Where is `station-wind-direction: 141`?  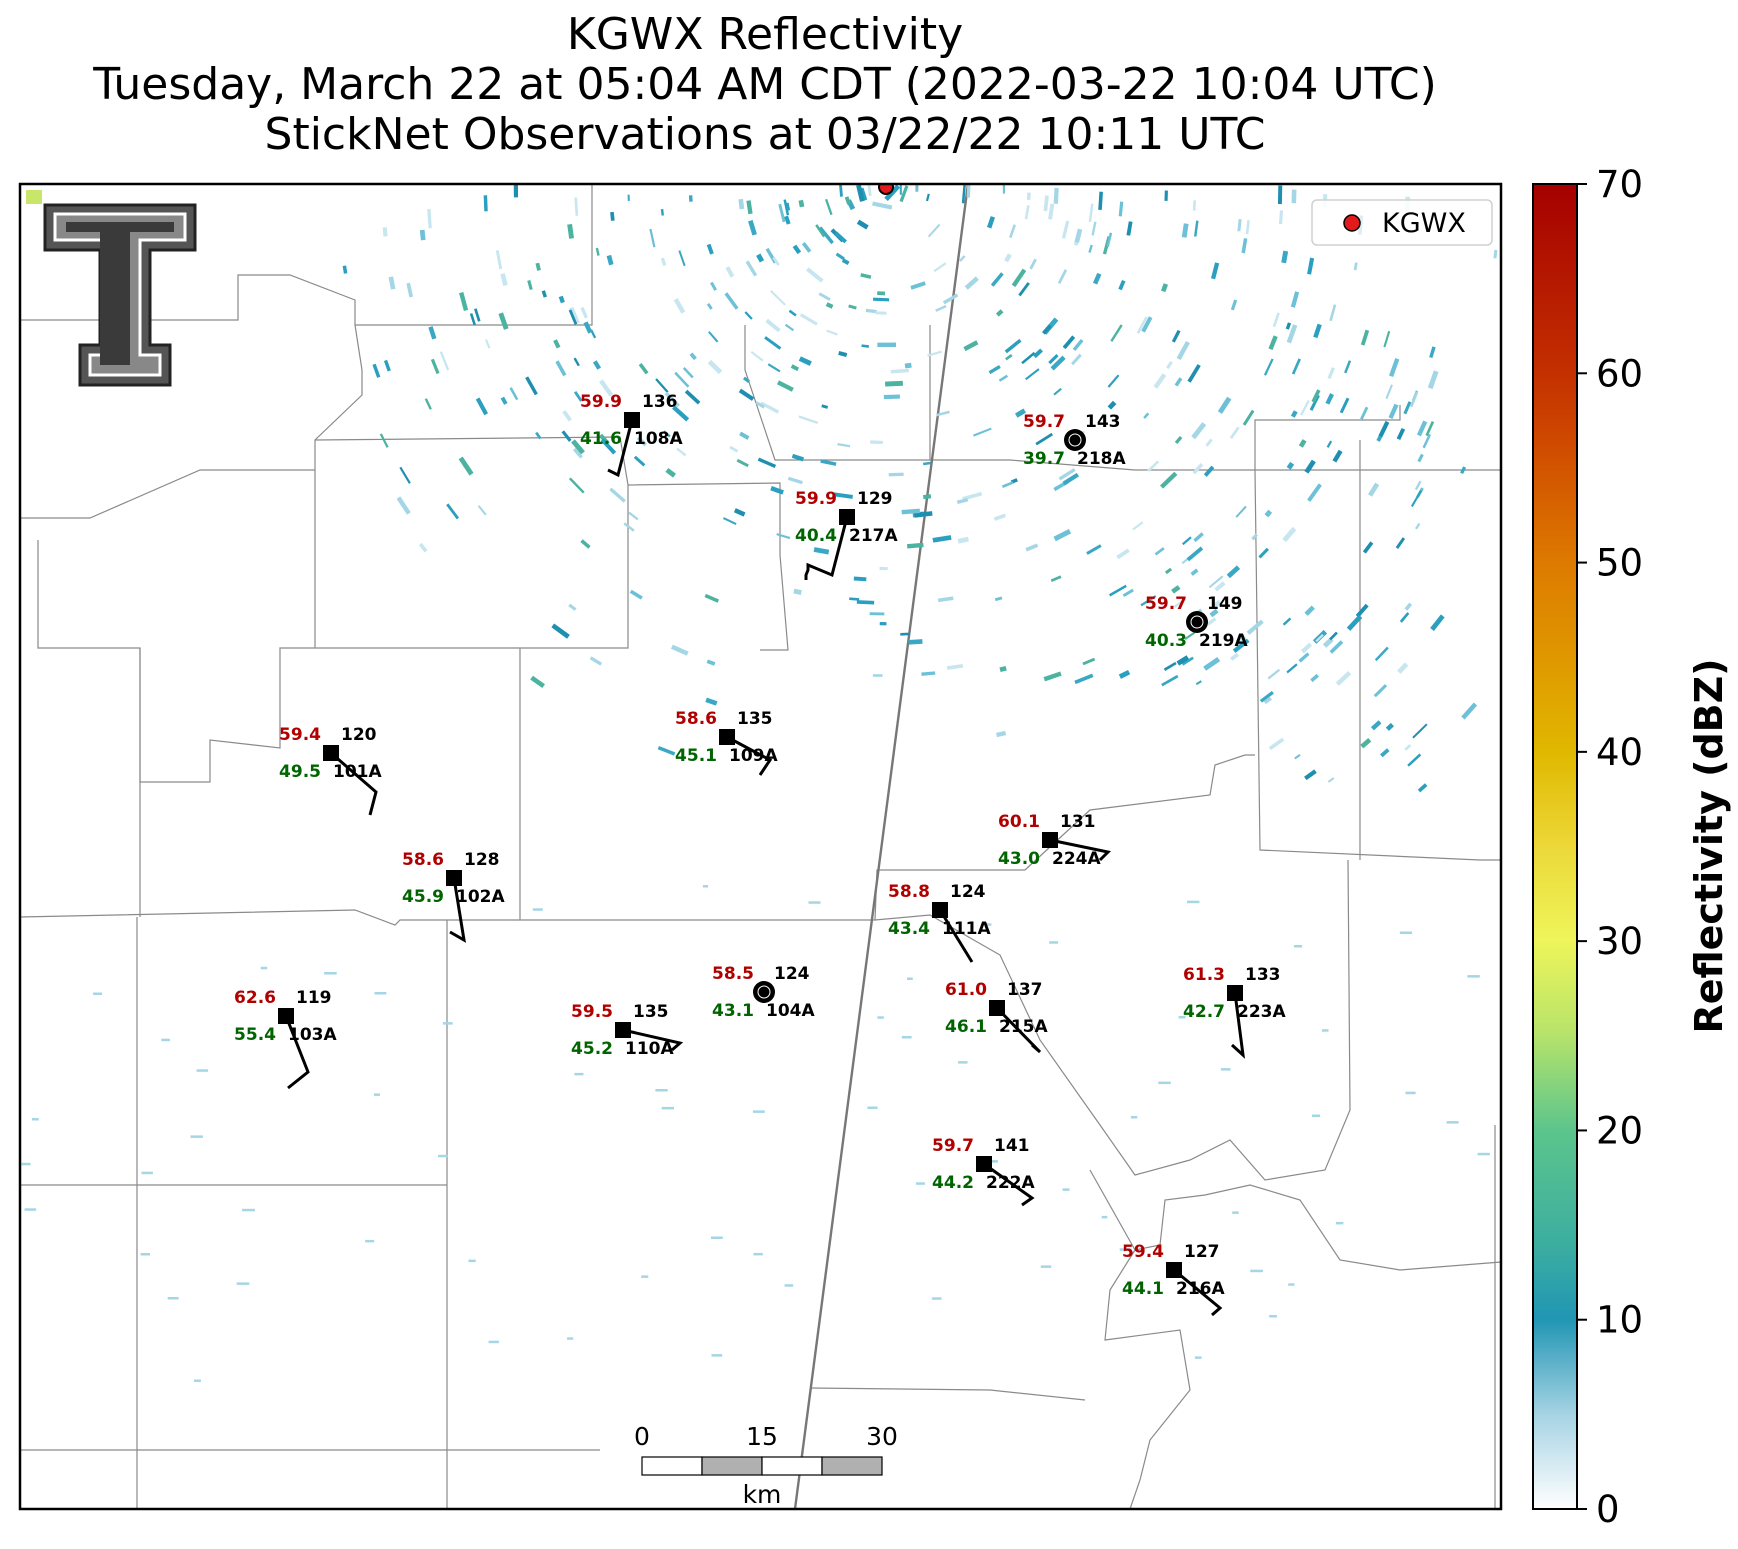
station-wind-direction: 141 is located at coordinates (1012, 1146).